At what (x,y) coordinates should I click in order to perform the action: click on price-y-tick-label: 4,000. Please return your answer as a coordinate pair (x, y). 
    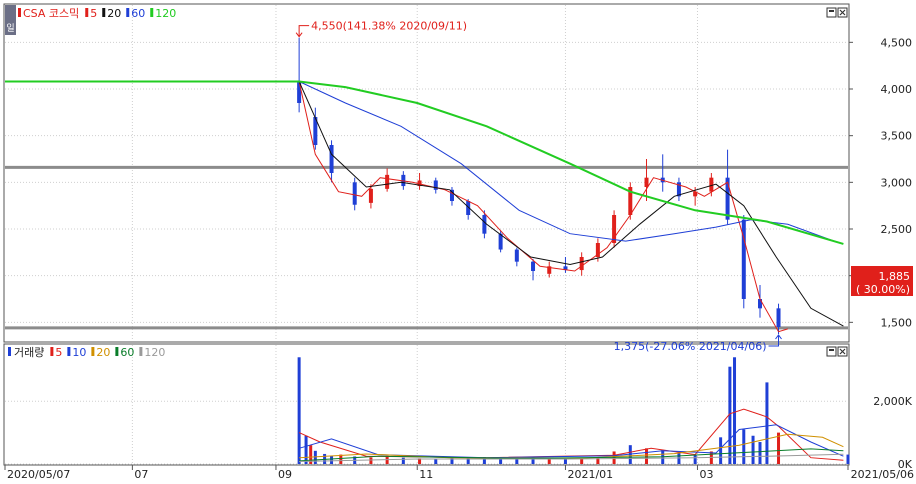
    Looking at the image, I should click on (897, 89).